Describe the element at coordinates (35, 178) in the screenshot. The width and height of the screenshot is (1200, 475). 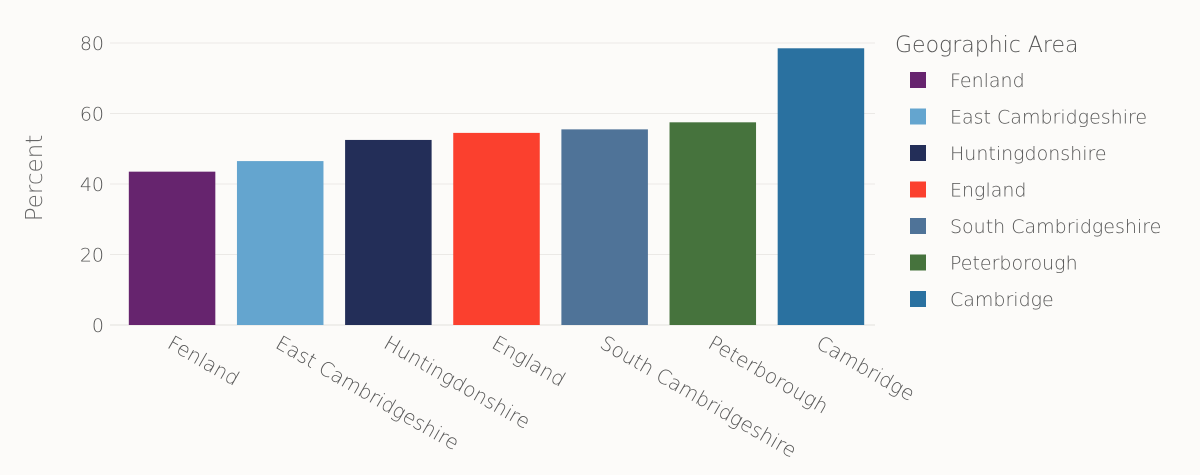
I see `y-axis-title: Percent` at that location.